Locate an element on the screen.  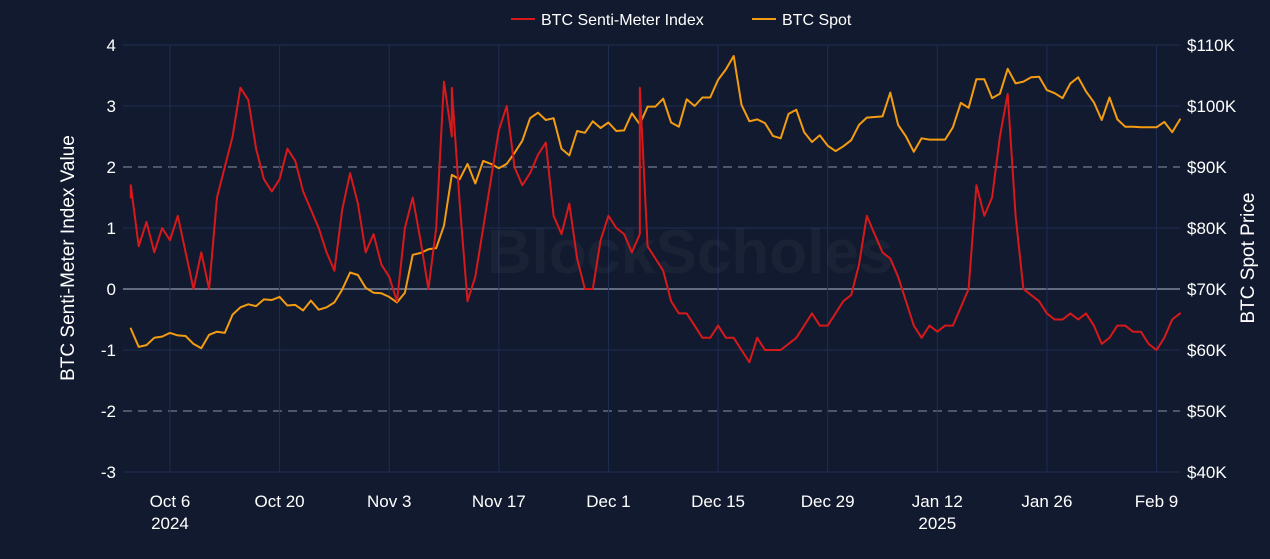
x-tick-label: Nov 3 is located at coordinates (389, 501).